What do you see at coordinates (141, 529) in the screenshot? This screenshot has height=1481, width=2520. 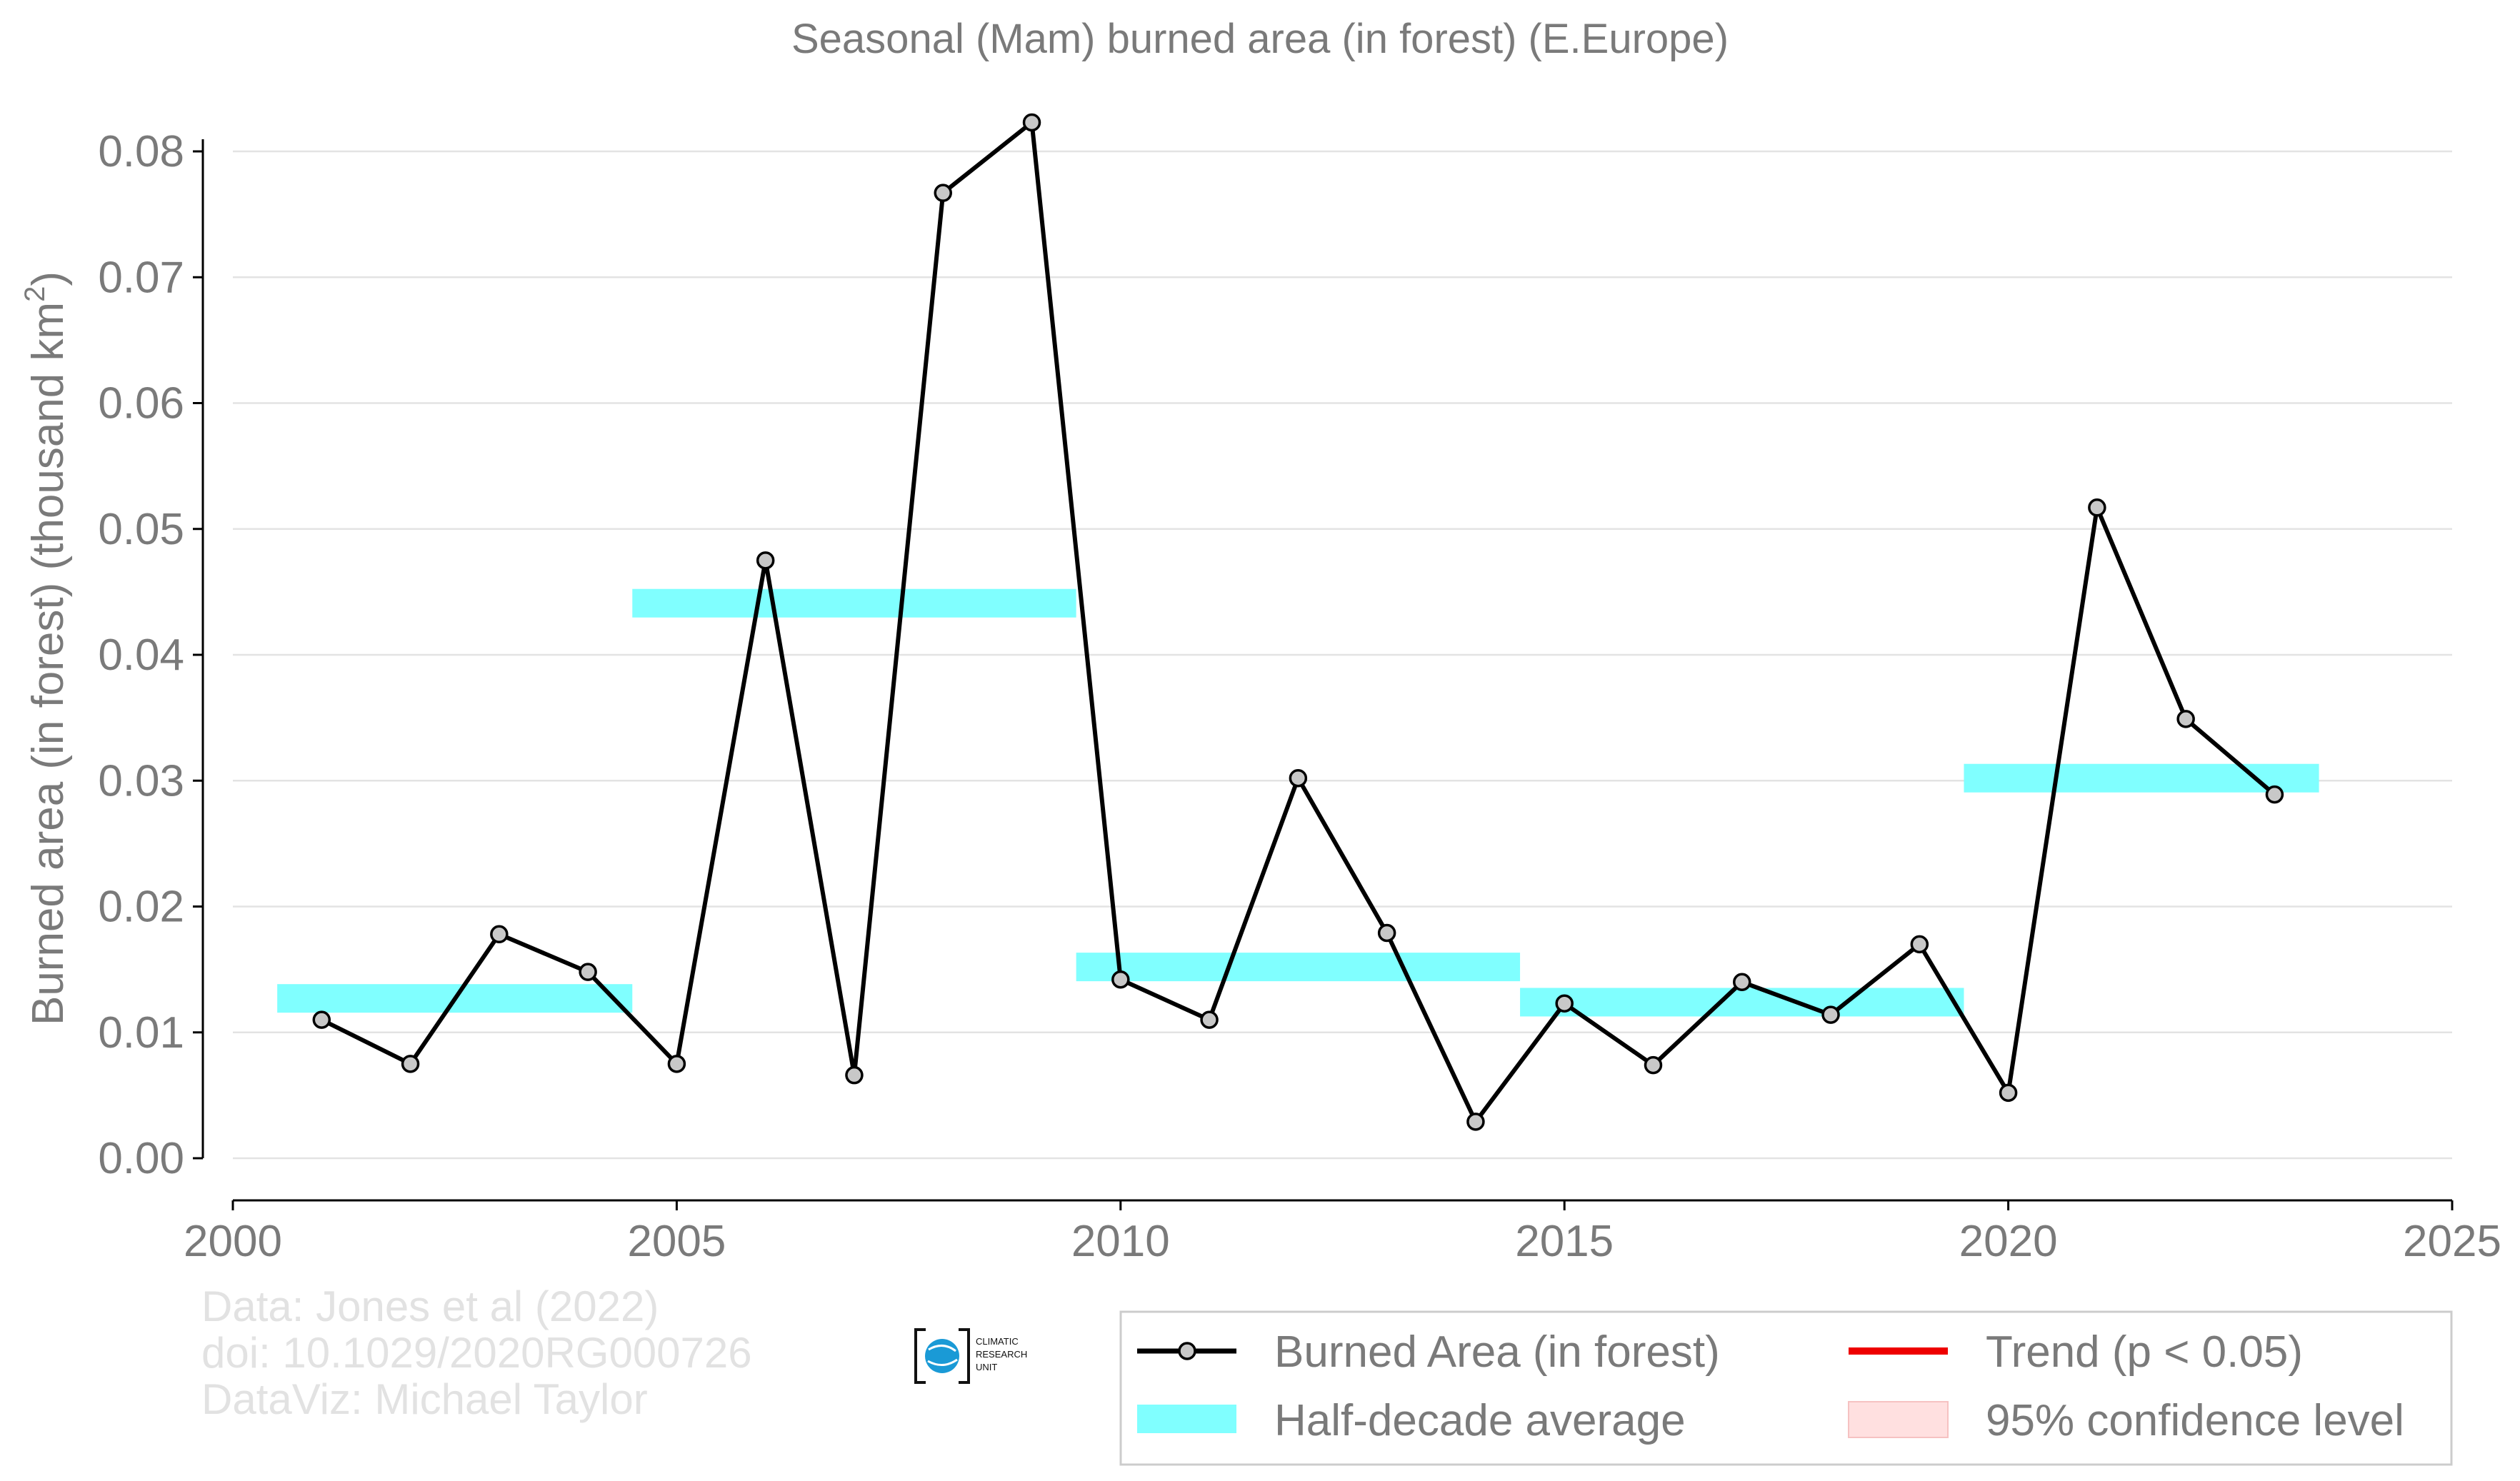 I see `y-tick-label: 0.05` at bounding box center [141, 529].